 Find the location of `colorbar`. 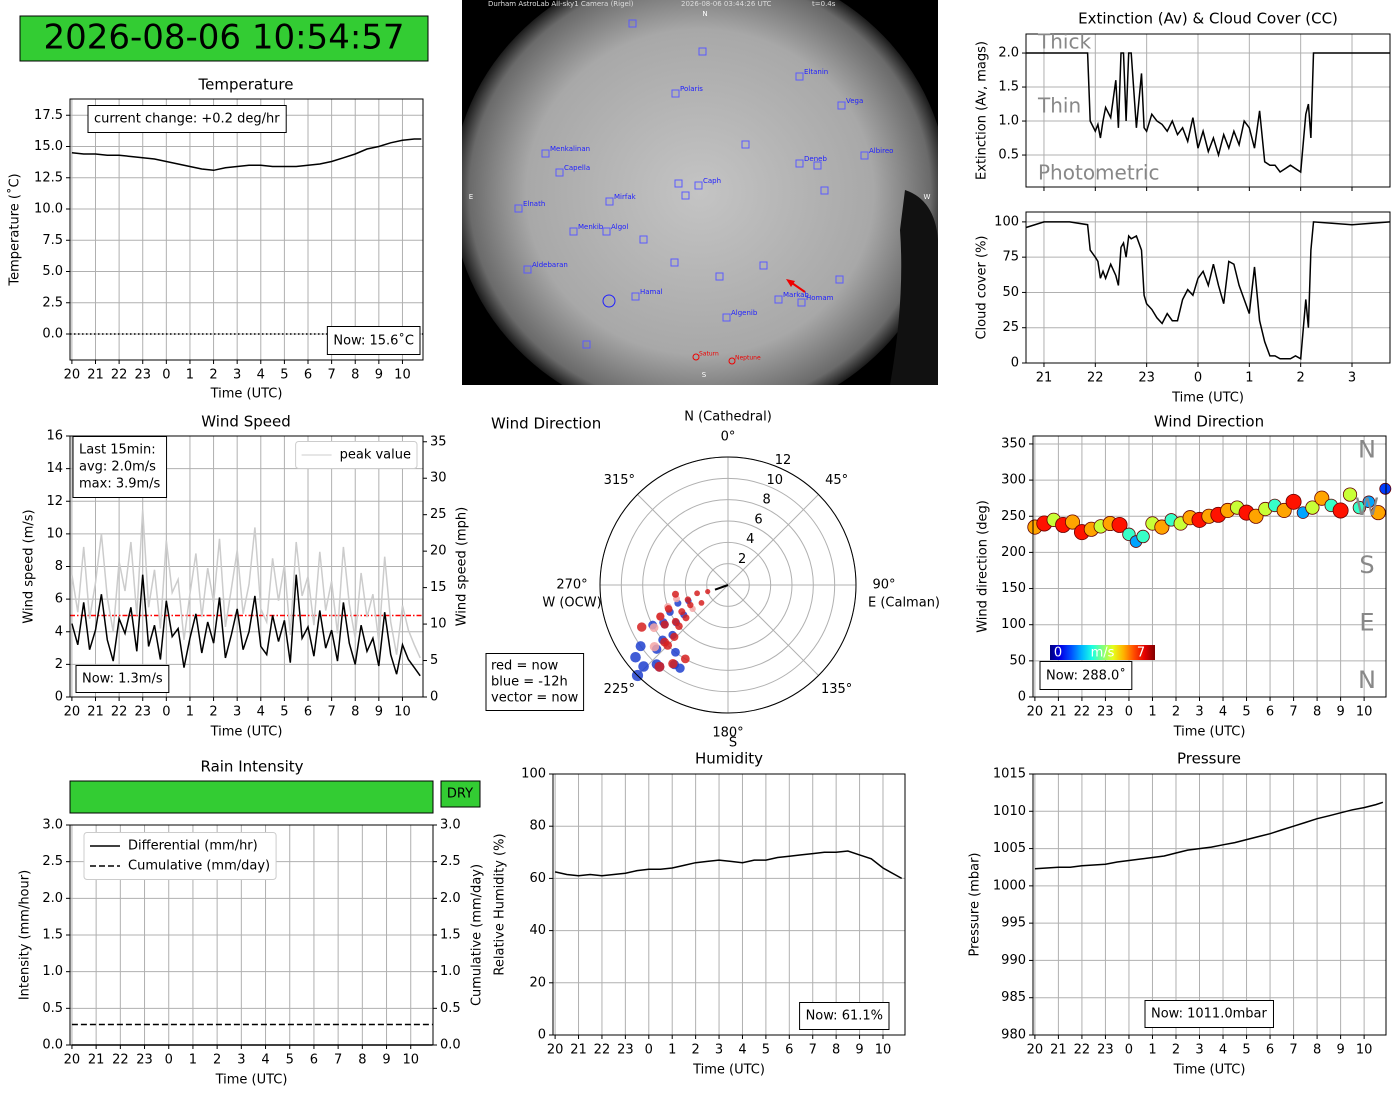

colorbar is located at coordinates (1102, 652).